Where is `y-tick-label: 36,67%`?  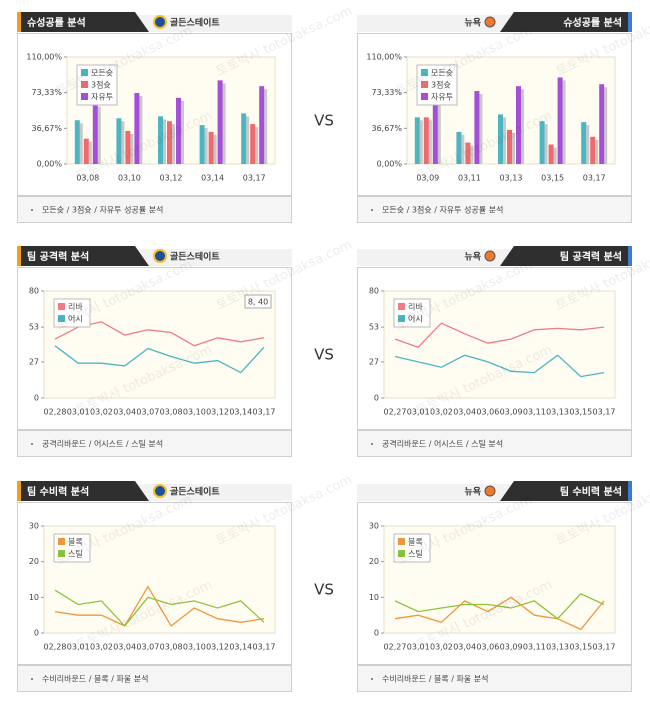 y-tick-label: 36,67% is located at coordinates (386, 128).